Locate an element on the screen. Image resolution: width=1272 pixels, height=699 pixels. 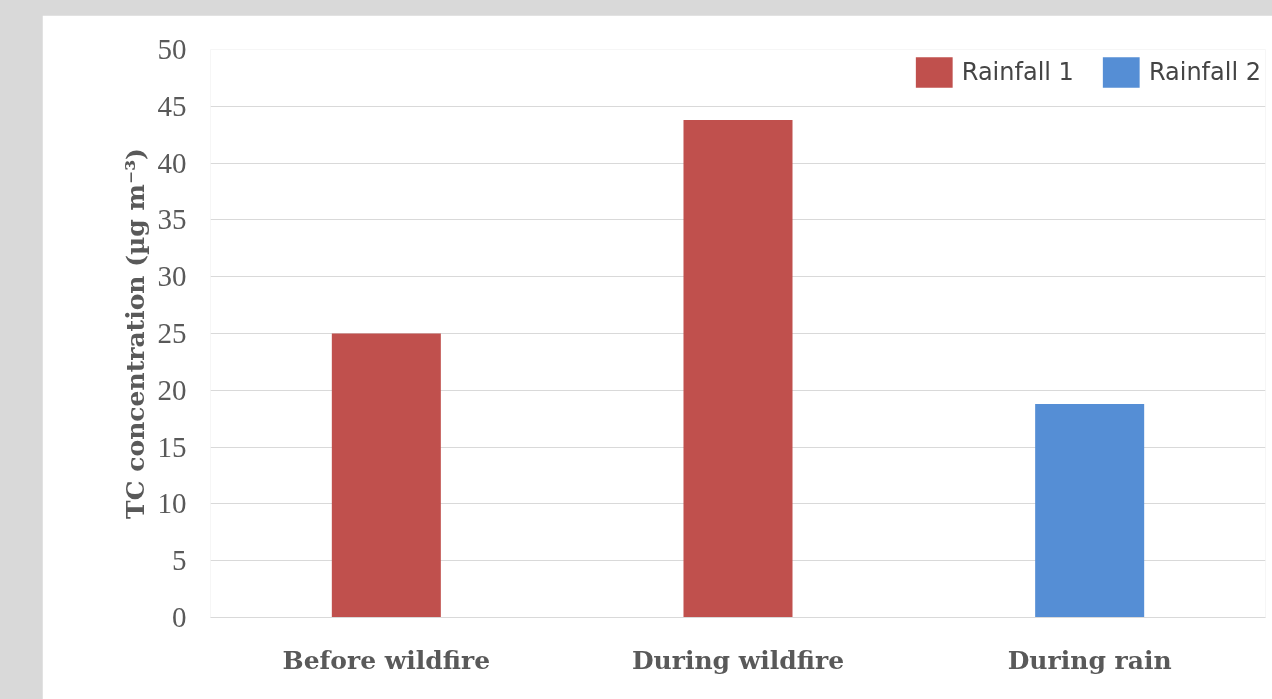
x-tick-label: During wildfire is located at coordinates (738, 660).